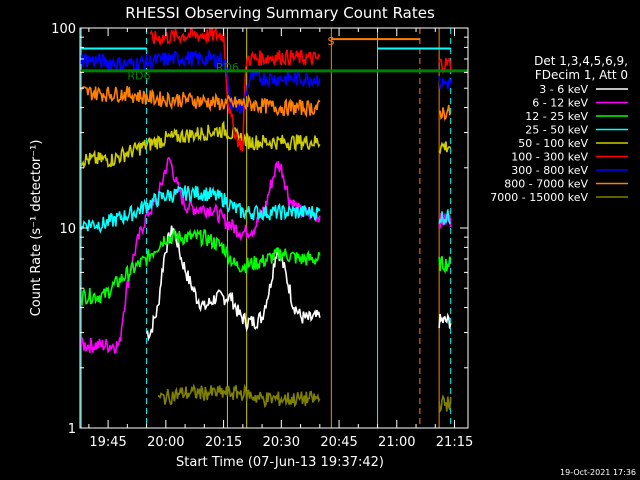  Describe the element at coordinates (280, 13) in the screenshot. I see `chart-title: RHESSI Observing Summary Count Rates` at that location.